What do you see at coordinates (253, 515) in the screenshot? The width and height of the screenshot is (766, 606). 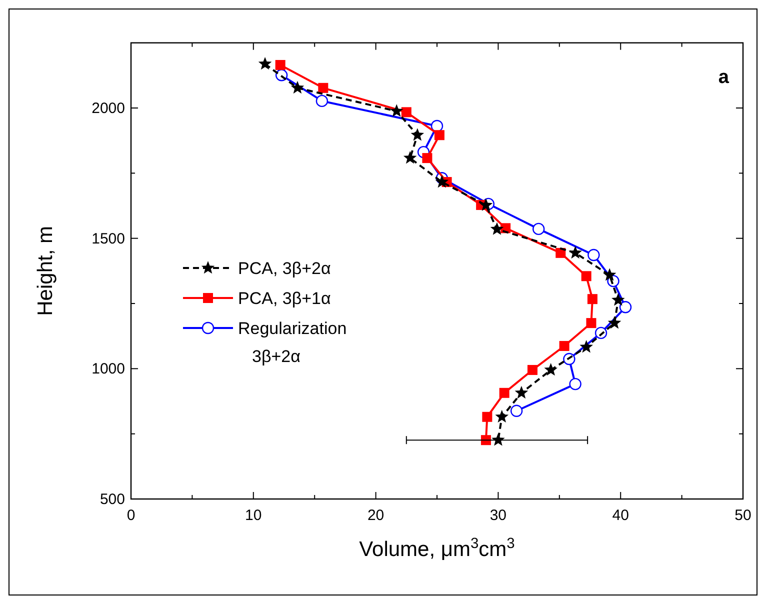 I see `x-tick-label: 10` at bounding box center [253, 515].